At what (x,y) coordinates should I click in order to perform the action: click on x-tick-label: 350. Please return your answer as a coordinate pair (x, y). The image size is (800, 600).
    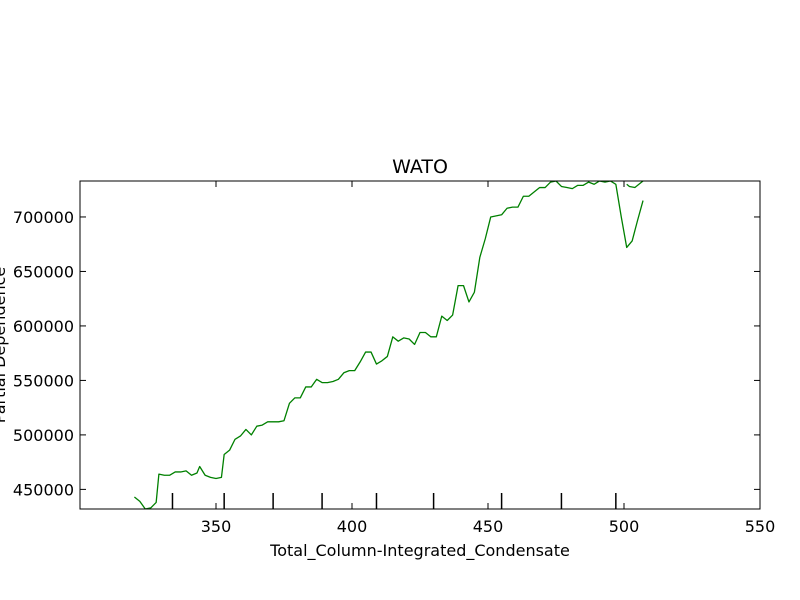
    Looking at the image, I should click on (216, 526).